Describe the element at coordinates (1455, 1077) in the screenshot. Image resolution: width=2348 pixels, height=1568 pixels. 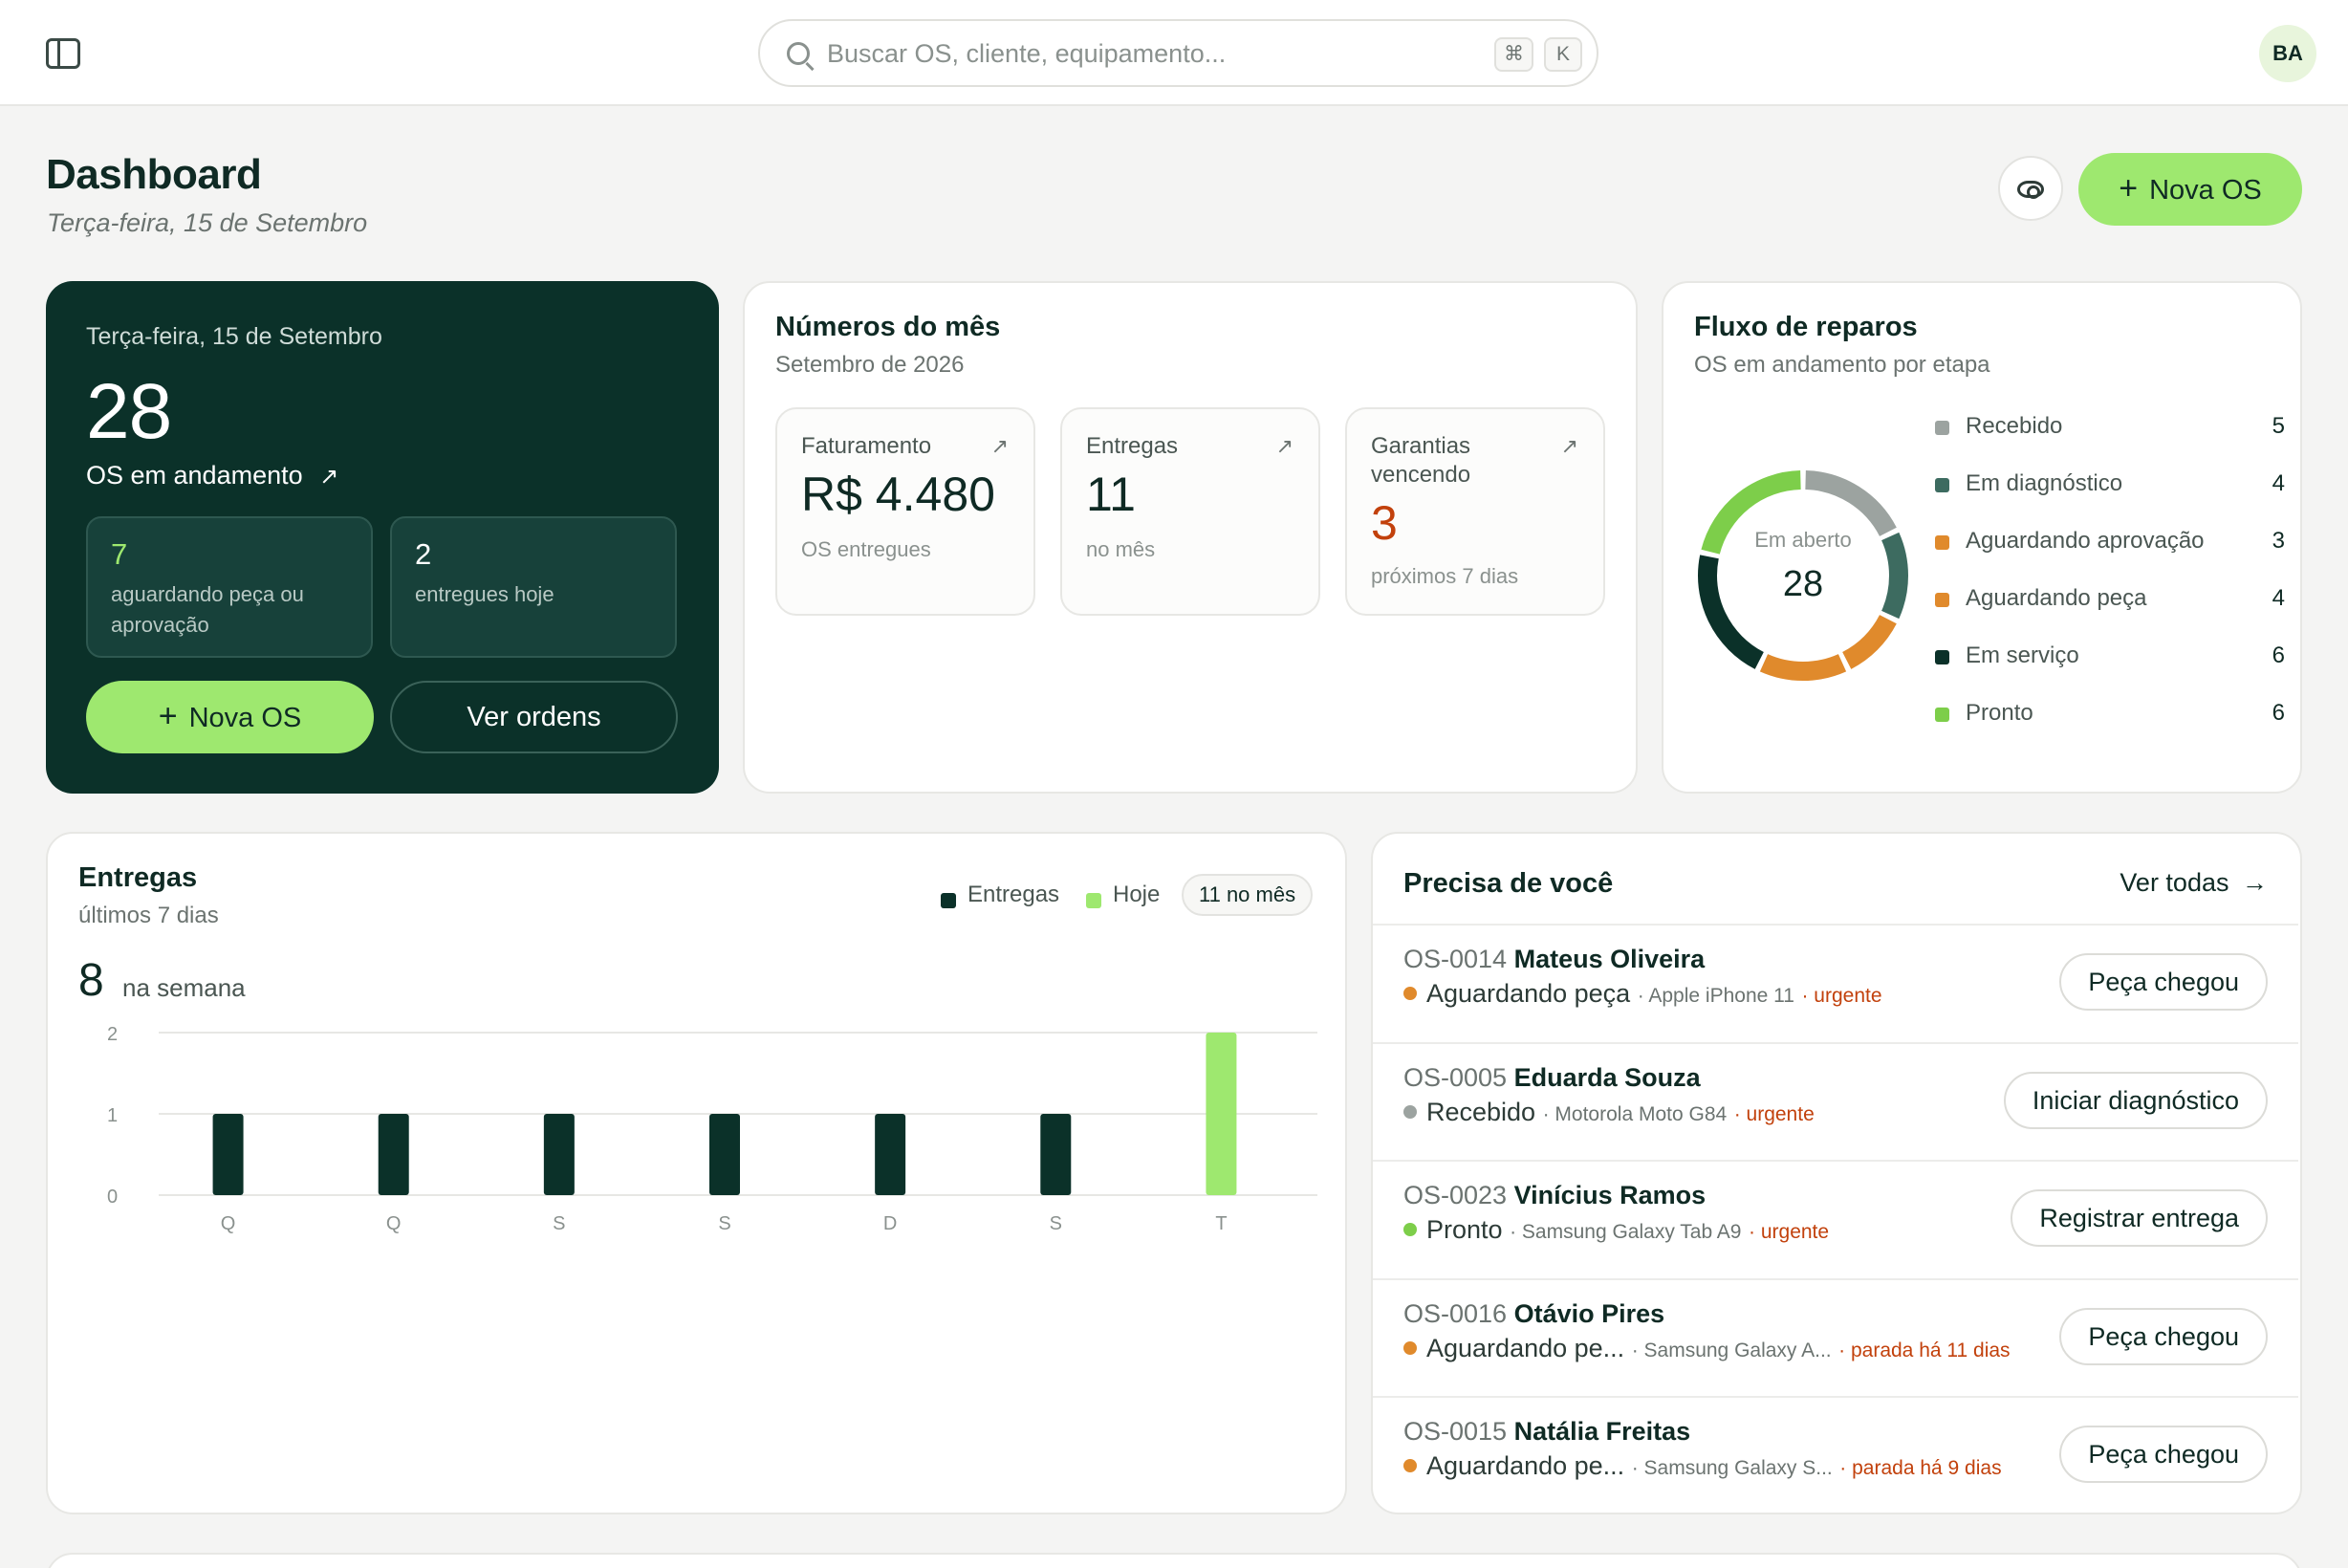
I see `os-number: OS-0005` at that location.